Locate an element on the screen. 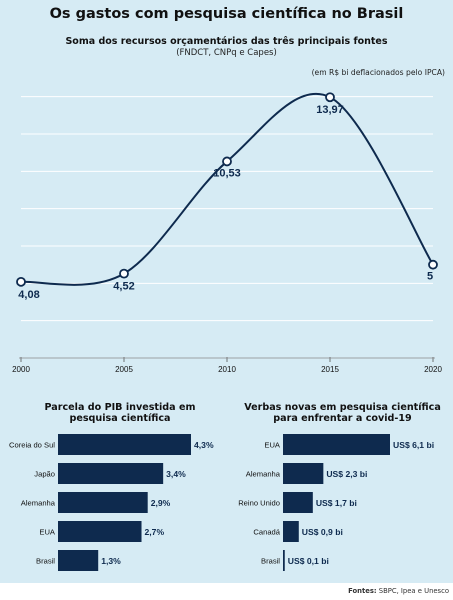  line-chart-subtitle: (FNDCT, CNPq e Capes) is located at coordinates (226, 53).